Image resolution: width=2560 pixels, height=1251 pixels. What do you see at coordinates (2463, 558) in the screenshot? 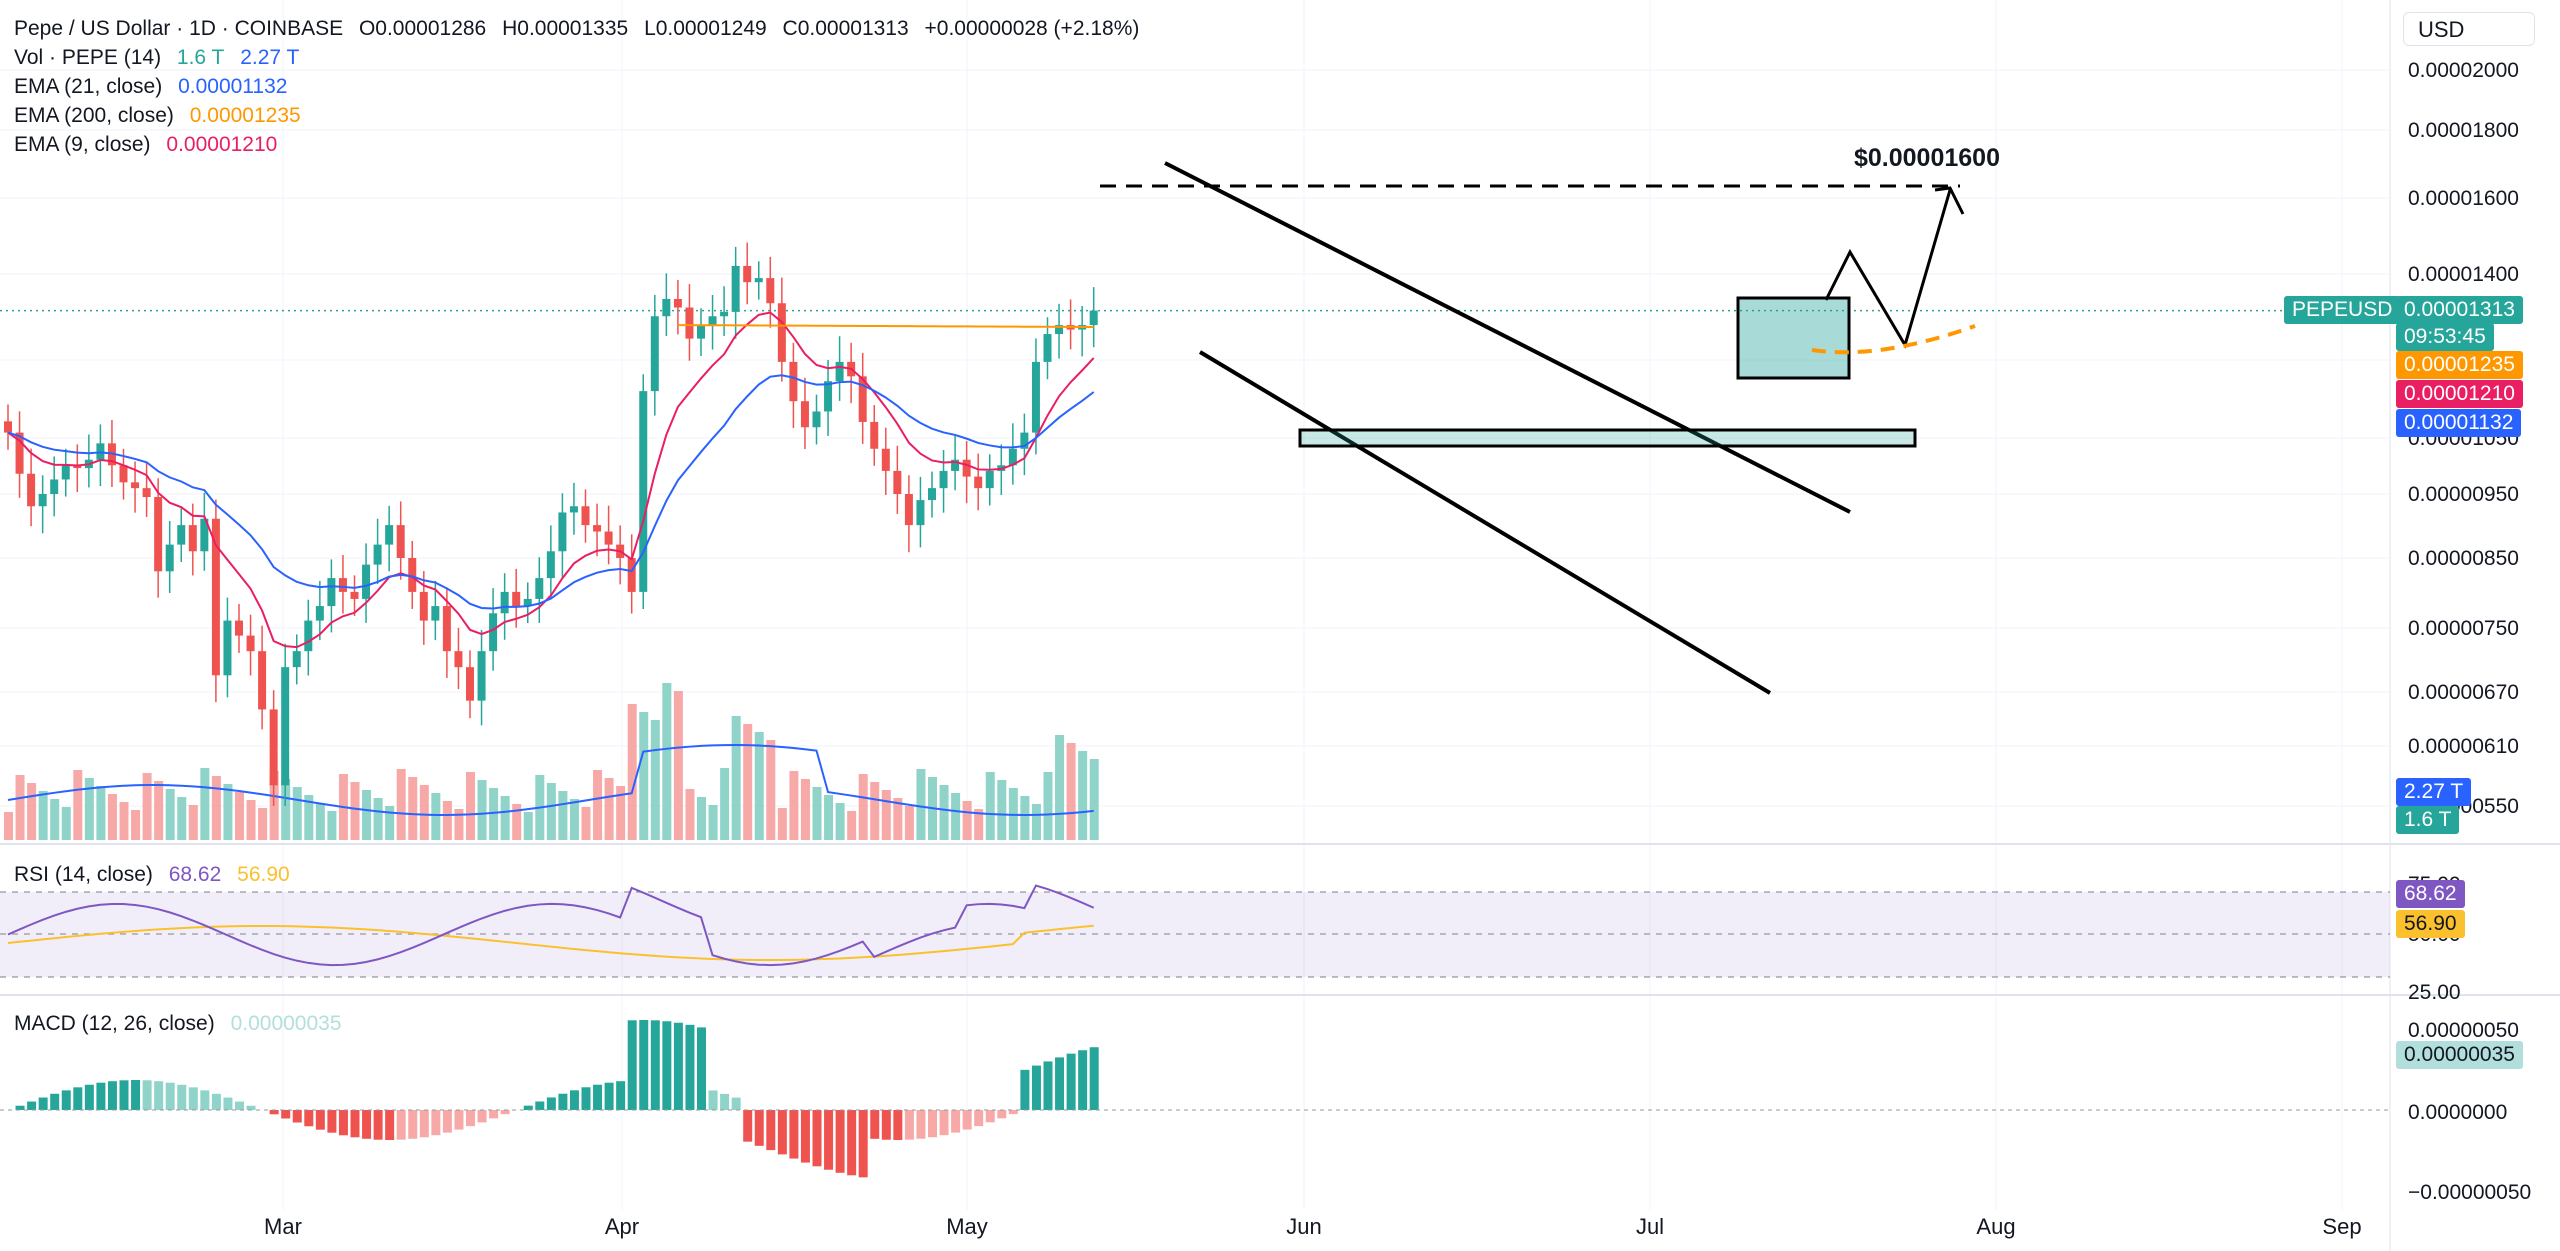
I see `price-axis-label: 0.00000850` at bounding box center [2463, 558].